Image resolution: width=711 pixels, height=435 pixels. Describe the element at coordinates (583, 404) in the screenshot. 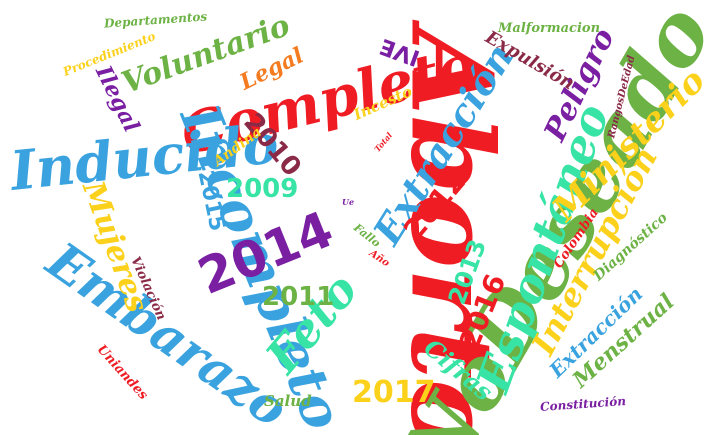

I see `word-constitucion: Constitución` at that location.